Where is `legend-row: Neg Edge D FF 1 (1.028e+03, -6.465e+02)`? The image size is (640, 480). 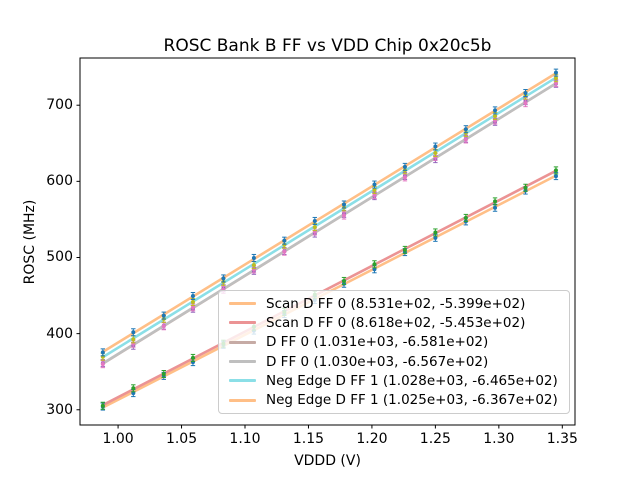
legend-row: Neg Edge D FF 1 (1.028e+03, -6.465e+02) is located at coordinates (394, 381).